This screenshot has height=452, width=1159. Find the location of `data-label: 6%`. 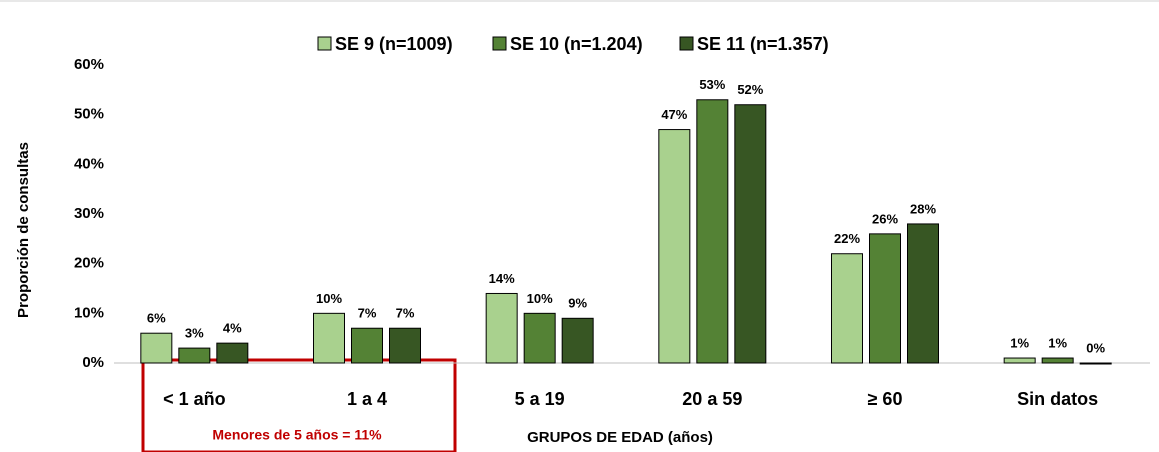

data-label: 6% is located at coordinates (156, 318).